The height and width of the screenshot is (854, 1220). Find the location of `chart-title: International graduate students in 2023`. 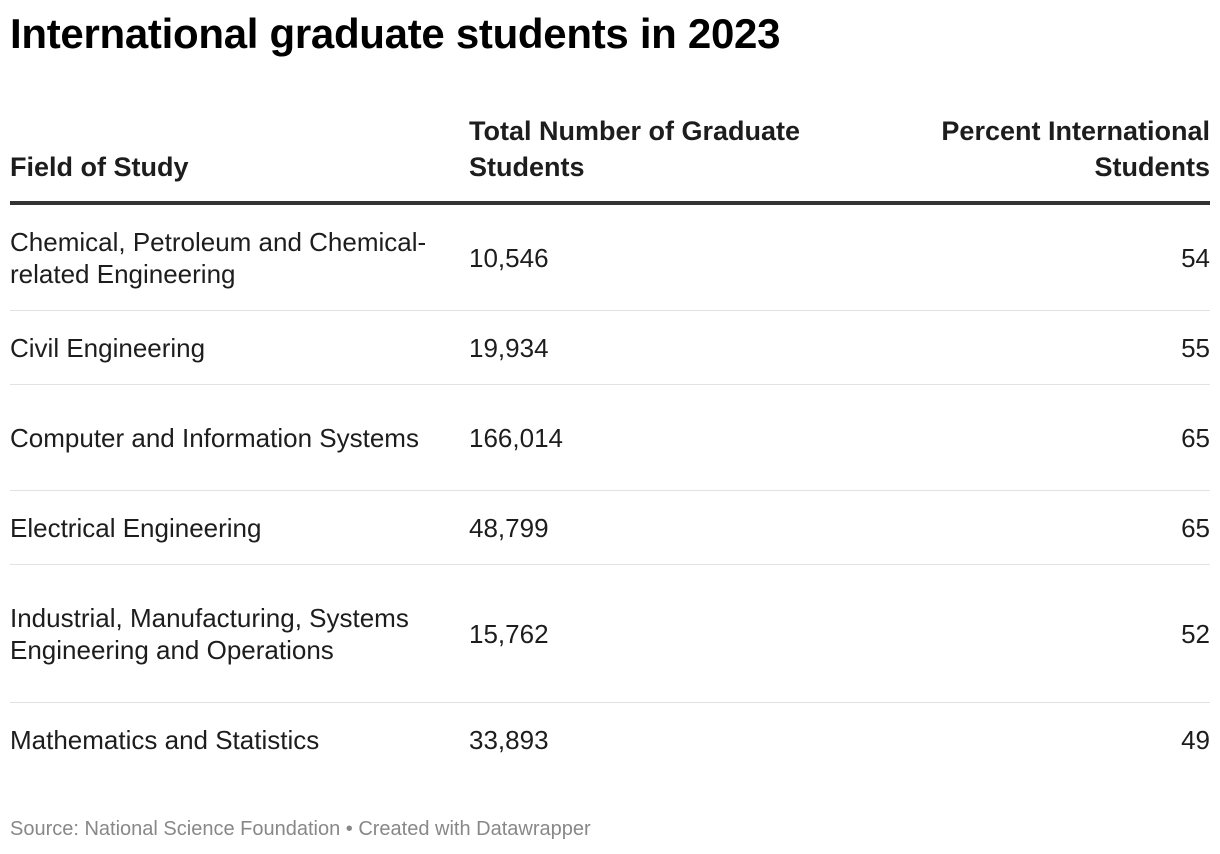

chart-title: International graduate students in 2023 is located at coordinates (395, 33).